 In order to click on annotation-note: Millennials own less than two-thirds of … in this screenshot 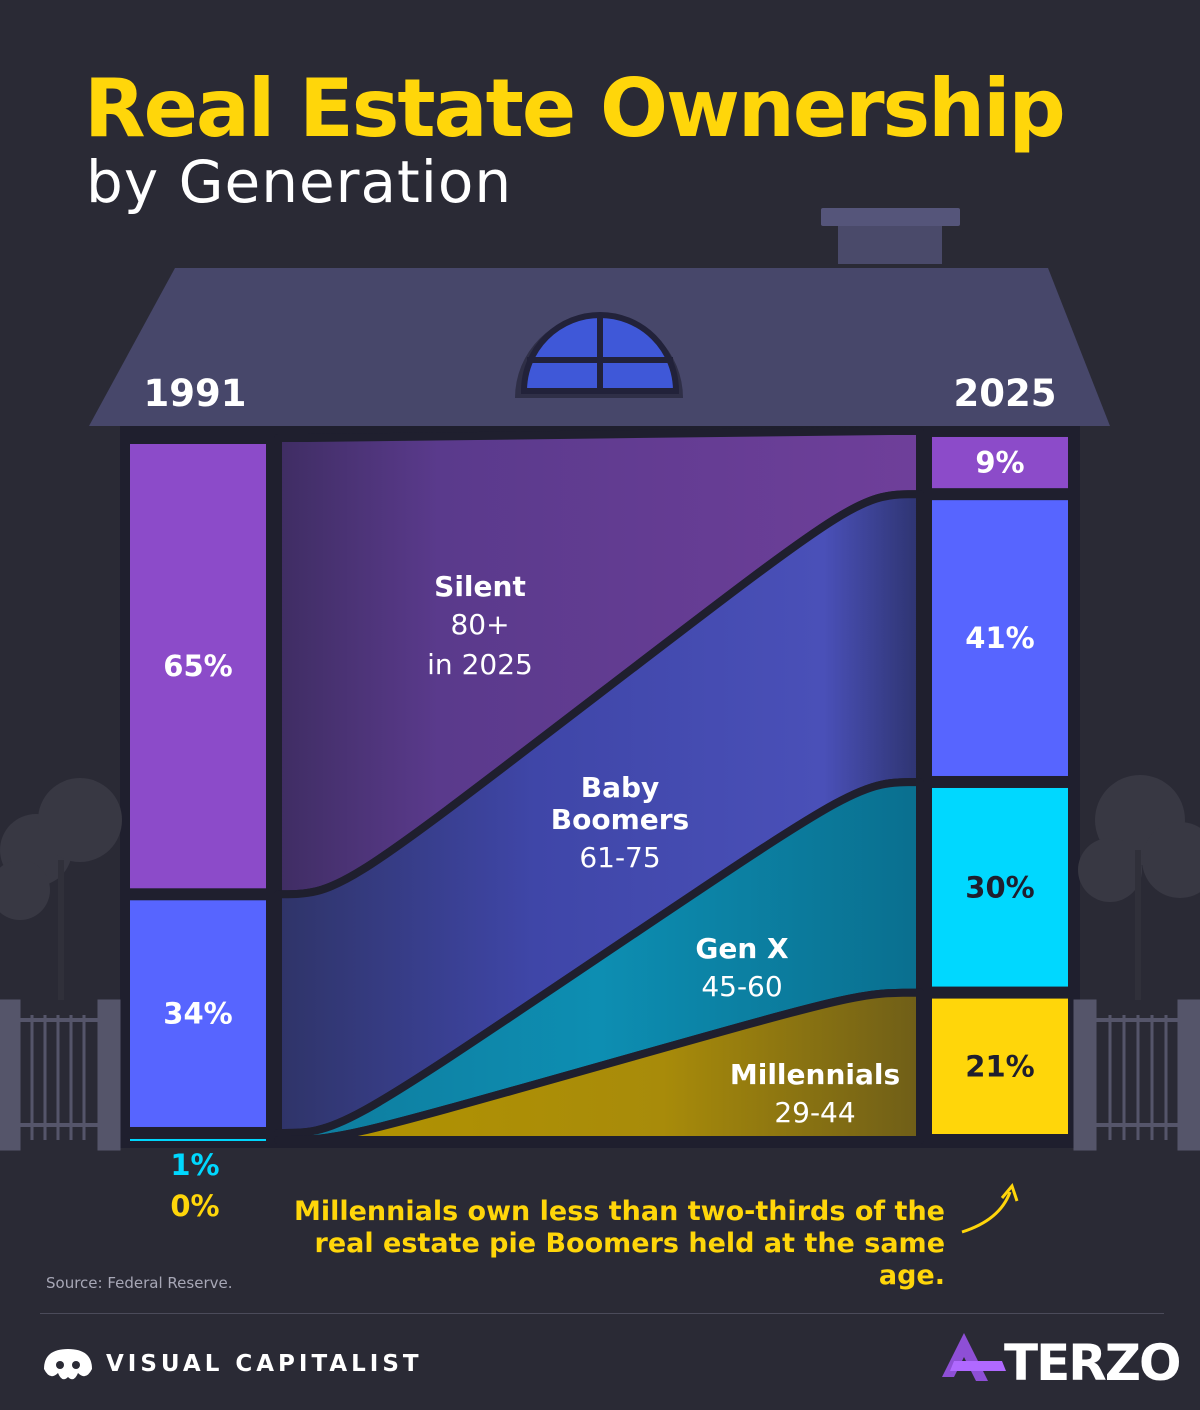, I will do `click(619, 1243)`.